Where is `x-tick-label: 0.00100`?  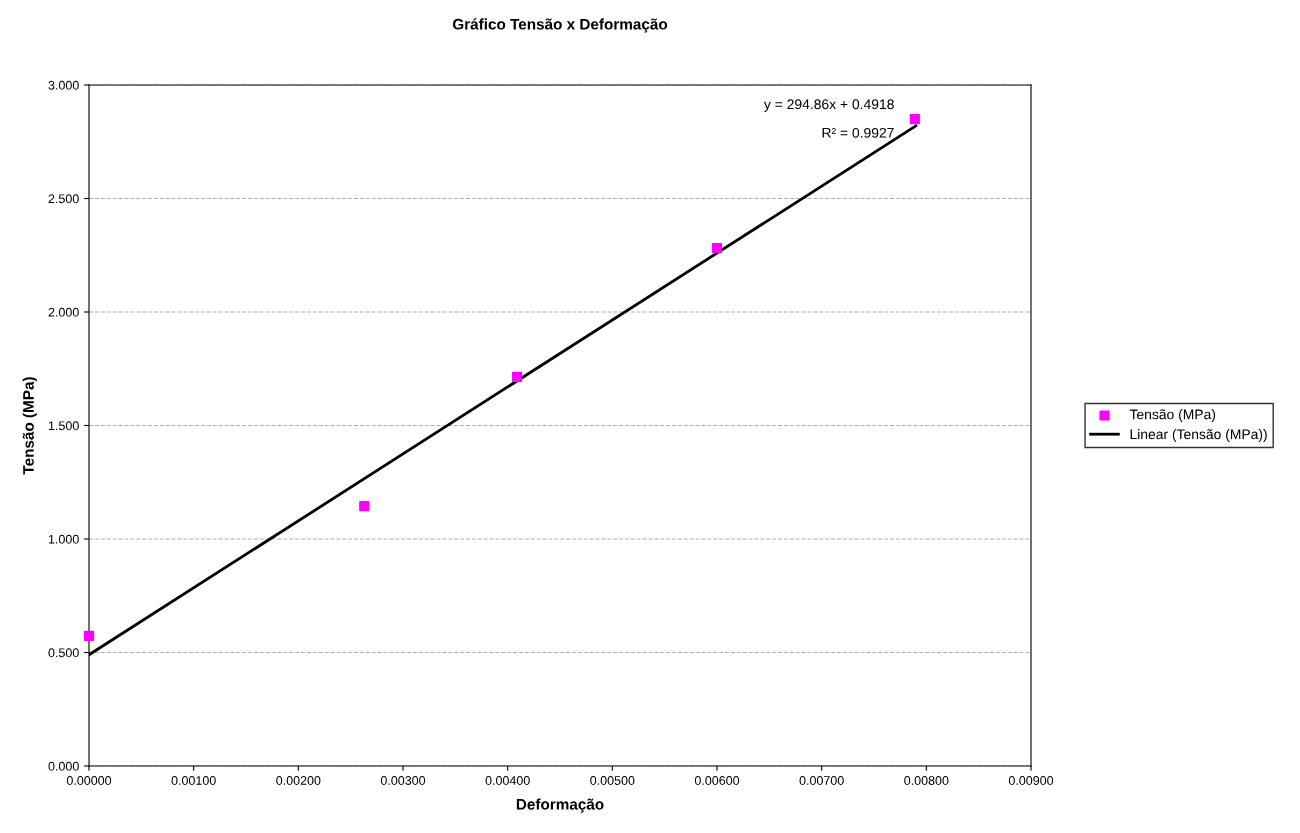
x-tick-label: 0.00100 is located at coordinates (193, 780).